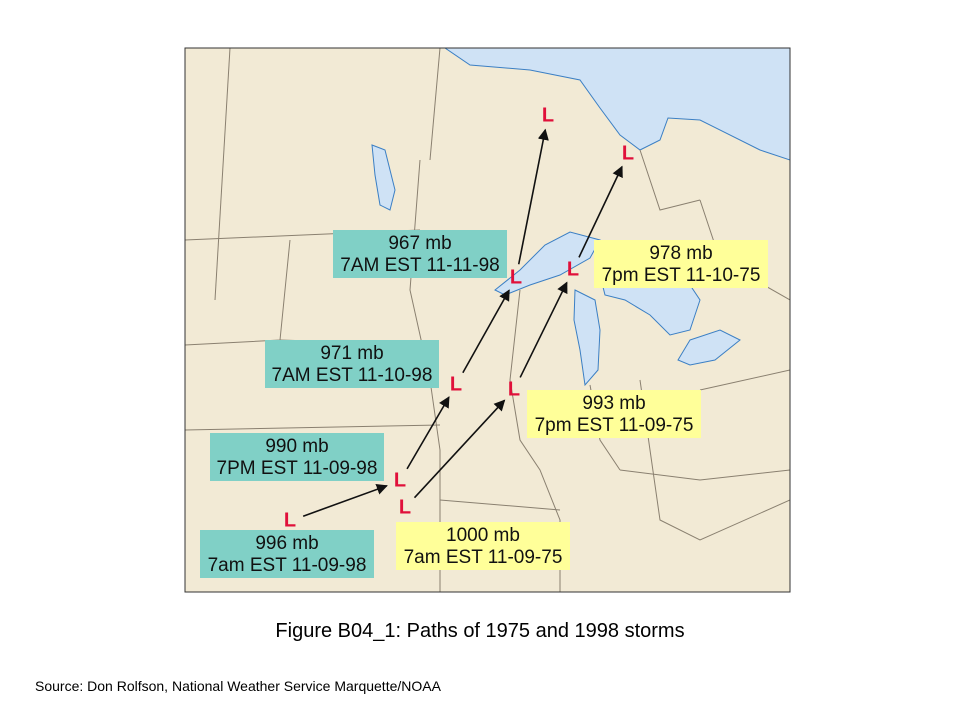  I want to click on time-label: 7AM EST 11-11-98, so click(419, 265).